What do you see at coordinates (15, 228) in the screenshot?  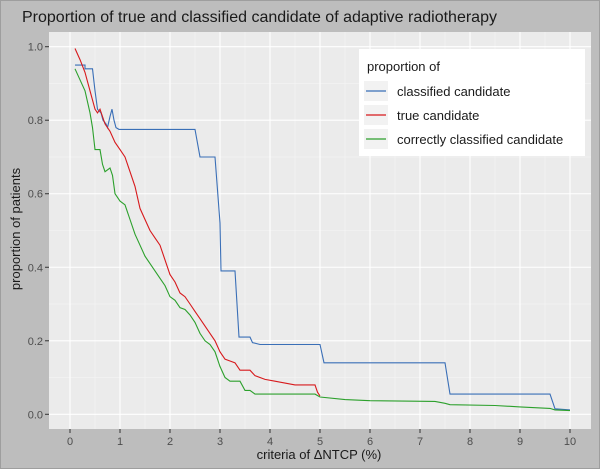 I see `y-axis-title: proportion of patients` at bounding box center [15, 228].